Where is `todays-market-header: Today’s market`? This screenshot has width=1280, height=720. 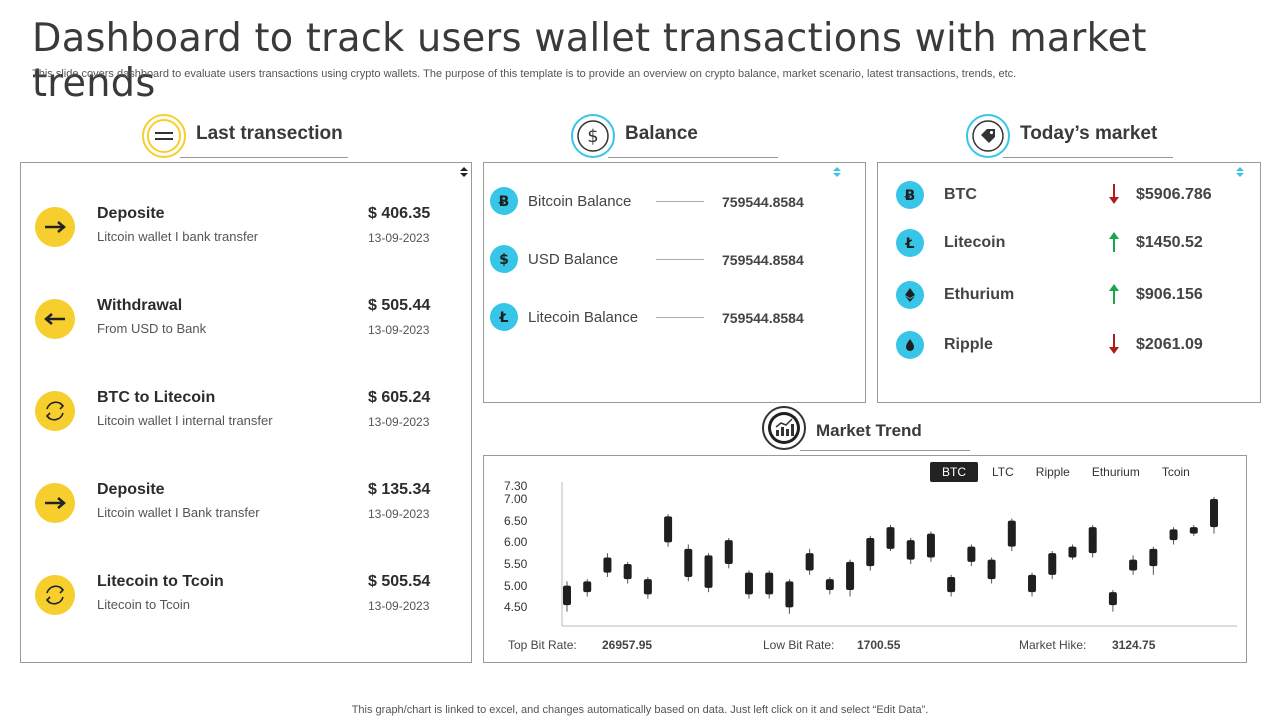 todays-market-header: Today’s market is located at coordinates (1061, 136).